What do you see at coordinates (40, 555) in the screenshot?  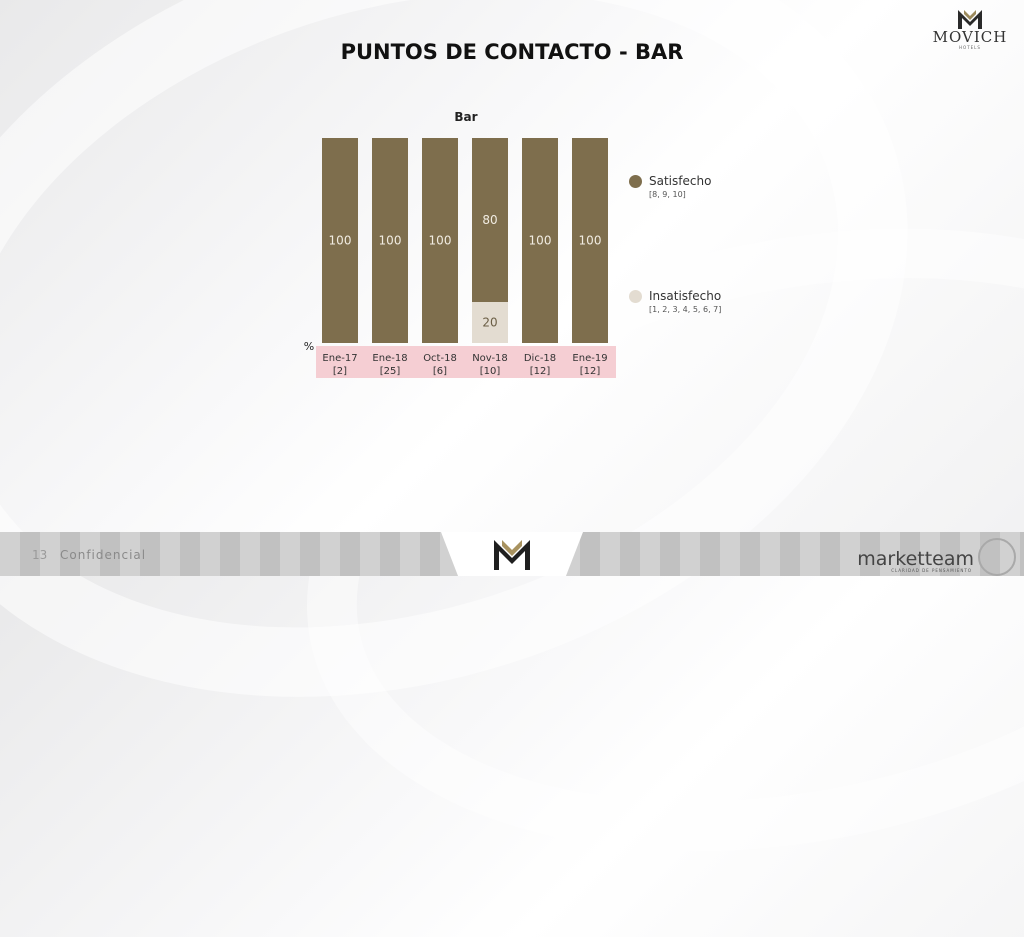 I see `page-number: 13` at bounding box center [40, 555].